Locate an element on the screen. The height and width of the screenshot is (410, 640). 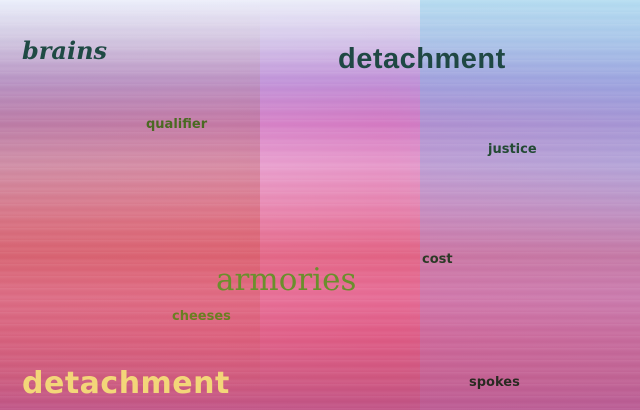
word-qualifier: qualifier is located at coordinates (177, 124).